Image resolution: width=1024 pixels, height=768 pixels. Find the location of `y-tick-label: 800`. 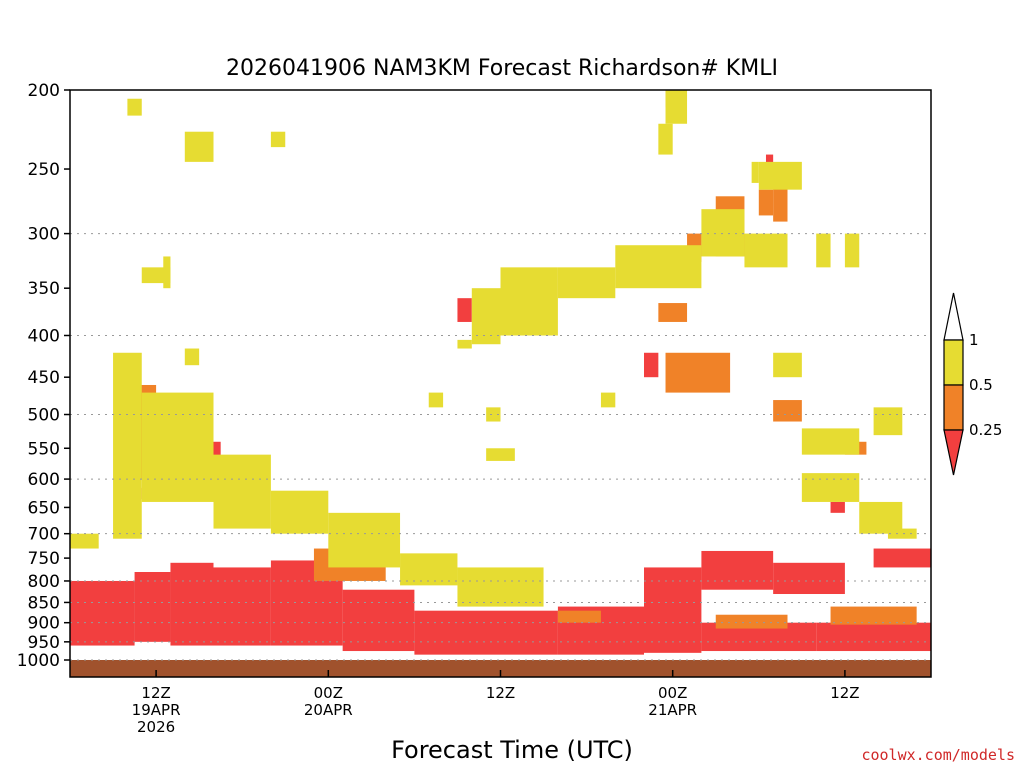

y-tick-label: 800 is located at coordinates (44, 582).